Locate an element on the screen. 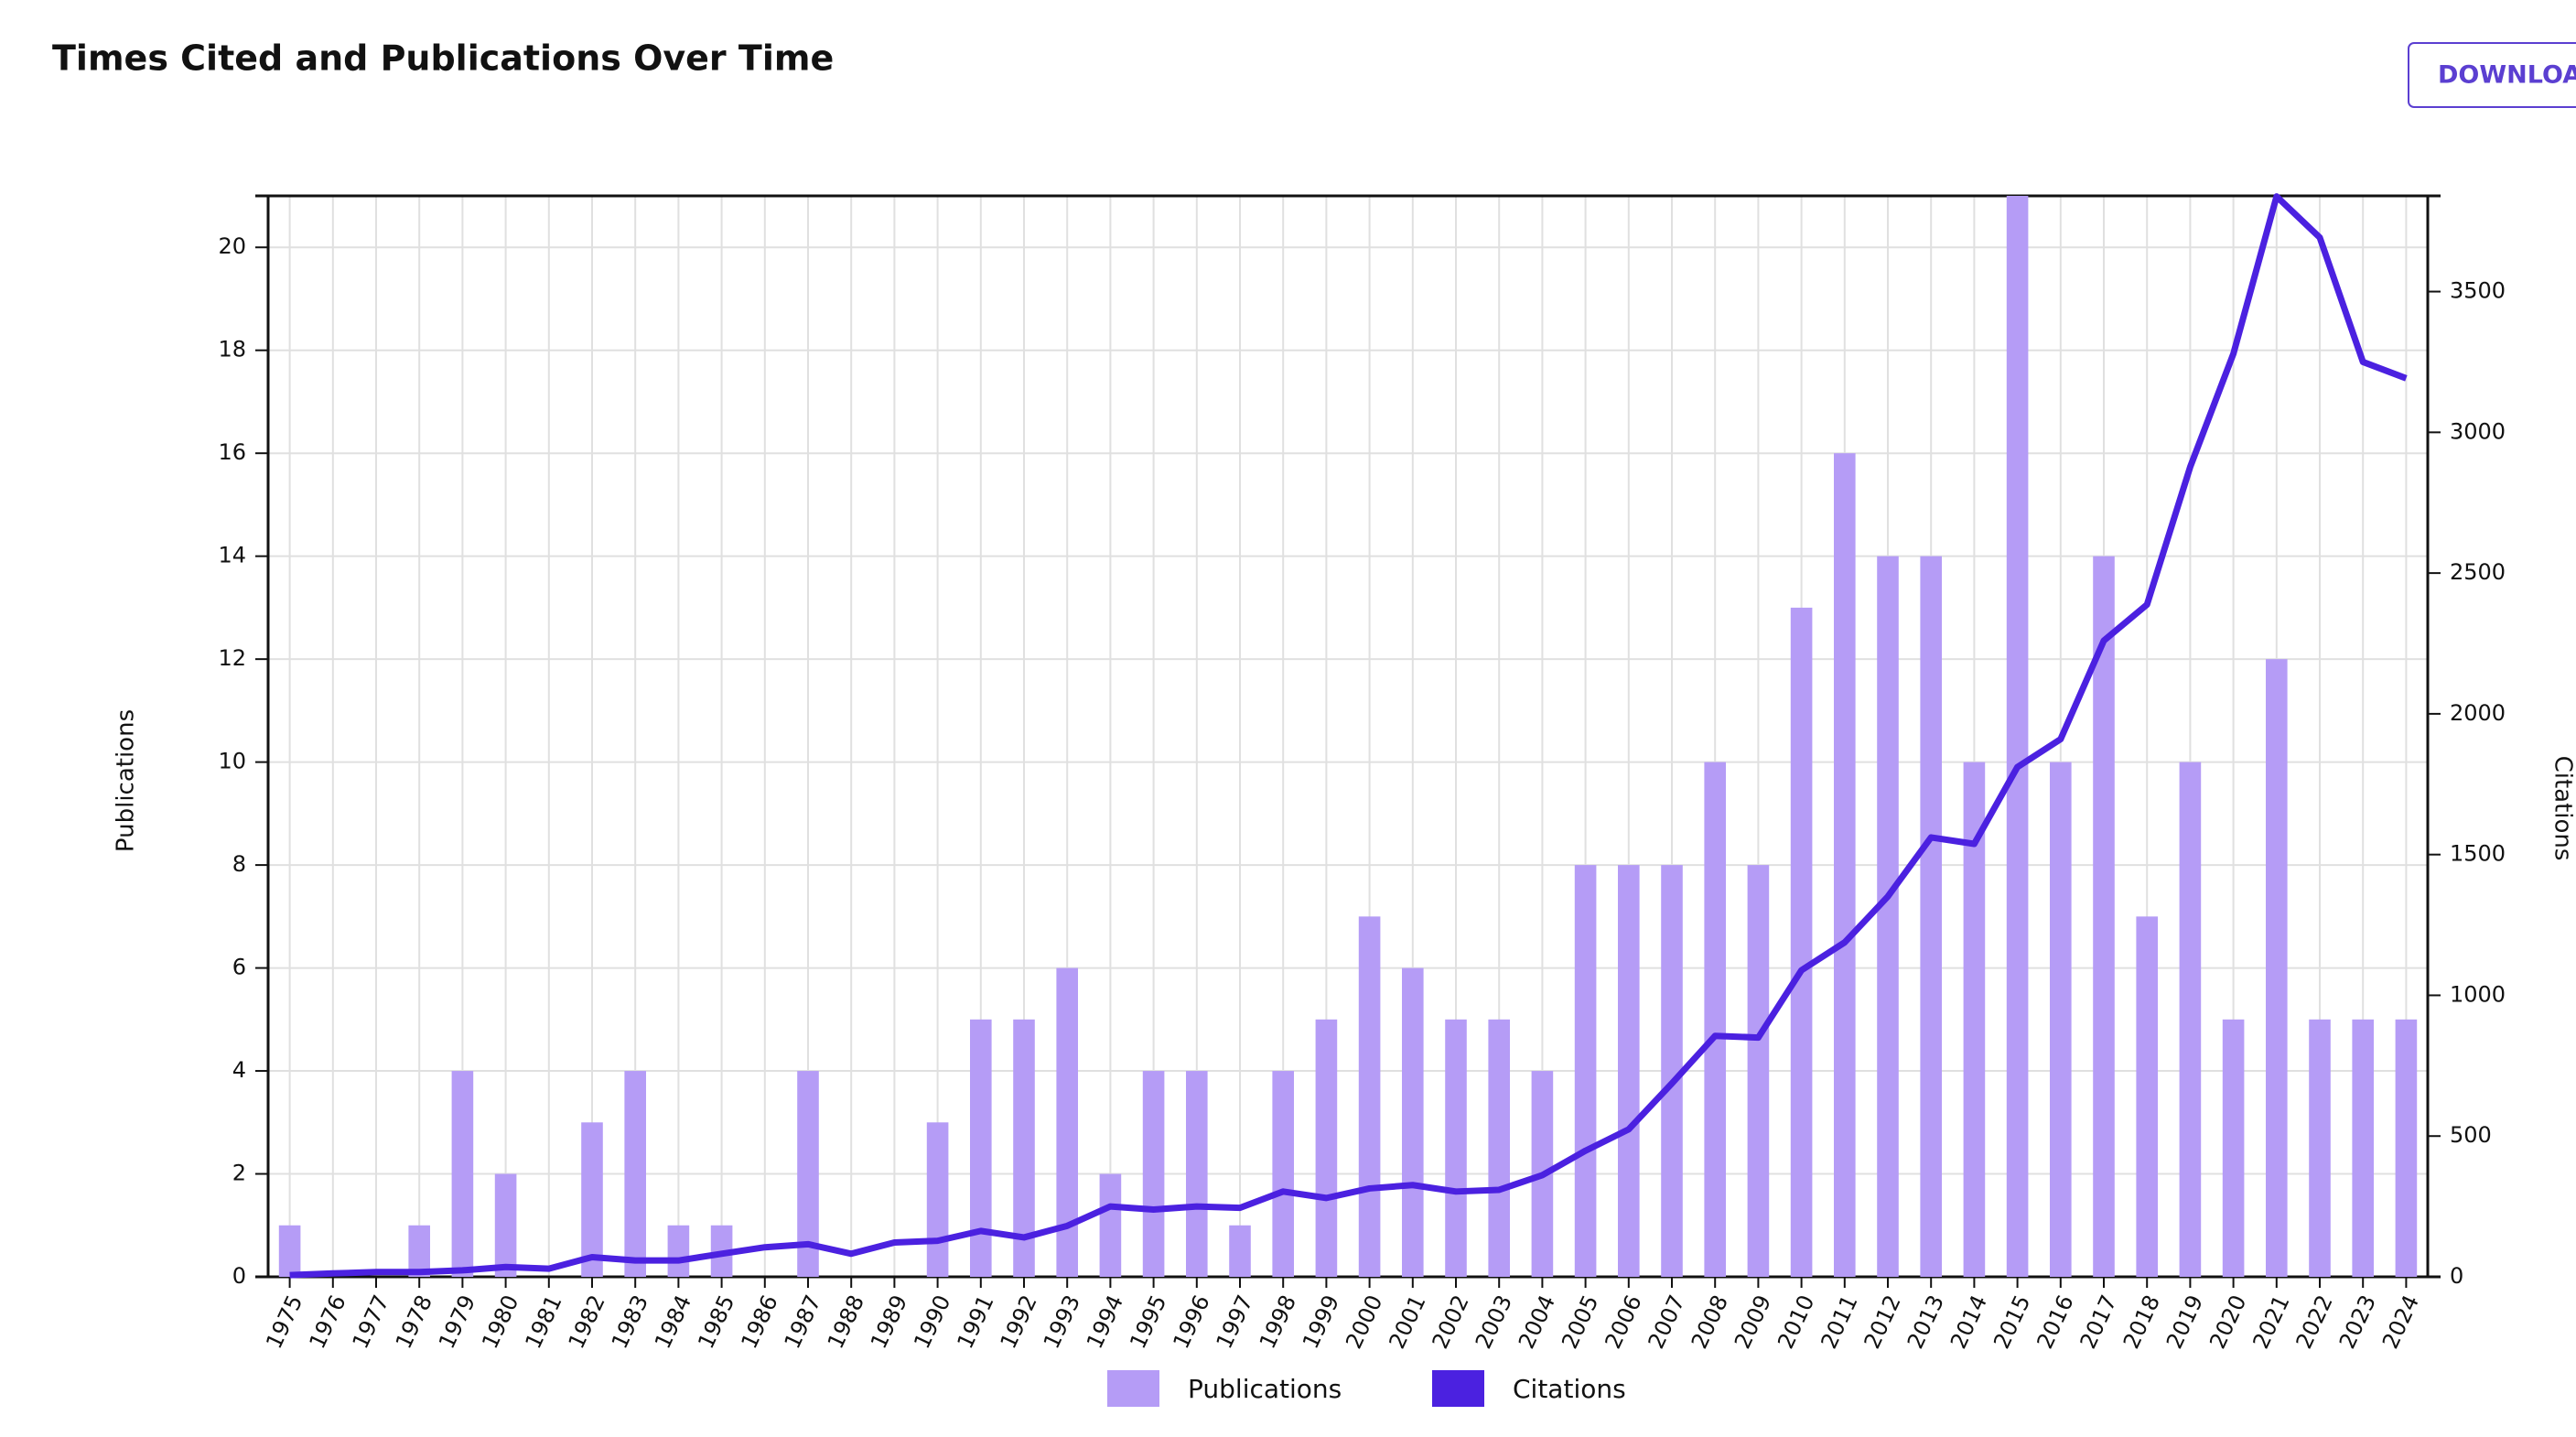 Image resolution: width=2576 pixels, height=1437 pixels. x-tick-label: 2020 is located at coordinates (2227, 1322).